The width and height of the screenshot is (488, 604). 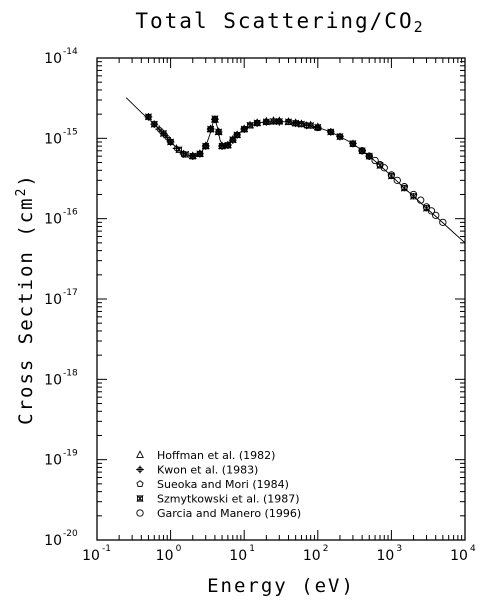 What do you see at coordinates (70, 293) in the screenshot?
I see `y-tick-exponent: -17` at bounding box center [70, 293].